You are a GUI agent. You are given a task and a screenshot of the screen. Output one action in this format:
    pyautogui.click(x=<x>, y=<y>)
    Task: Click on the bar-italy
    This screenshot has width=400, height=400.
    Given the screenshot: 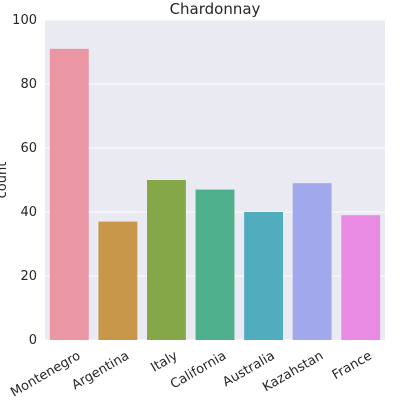 What is the action you would take?
    pyautogui.click(x=166, y=260)
    